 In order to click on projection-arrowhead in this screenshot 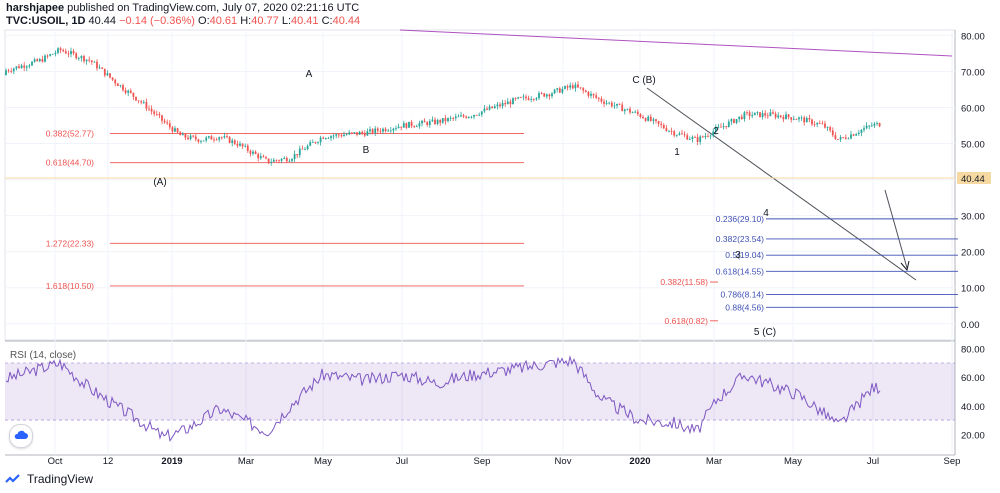, I will do `click(905, 266)`.